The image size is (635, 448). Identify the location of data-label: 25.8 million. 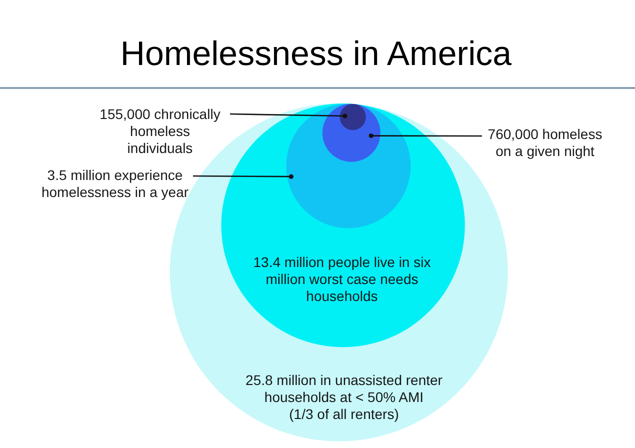
(281, 380).